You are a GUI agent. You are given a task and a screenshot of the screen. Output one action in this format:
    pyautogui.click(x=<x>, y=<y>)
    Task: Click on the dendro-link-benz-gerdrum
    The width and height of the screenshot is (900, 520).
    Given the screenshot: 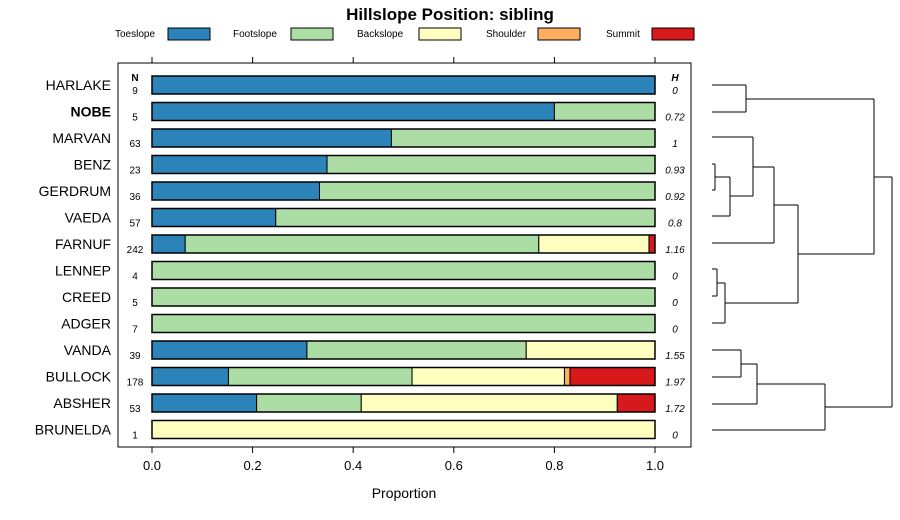 What is the action you would take?
    pyautogui.click(x=714, y=177)
    